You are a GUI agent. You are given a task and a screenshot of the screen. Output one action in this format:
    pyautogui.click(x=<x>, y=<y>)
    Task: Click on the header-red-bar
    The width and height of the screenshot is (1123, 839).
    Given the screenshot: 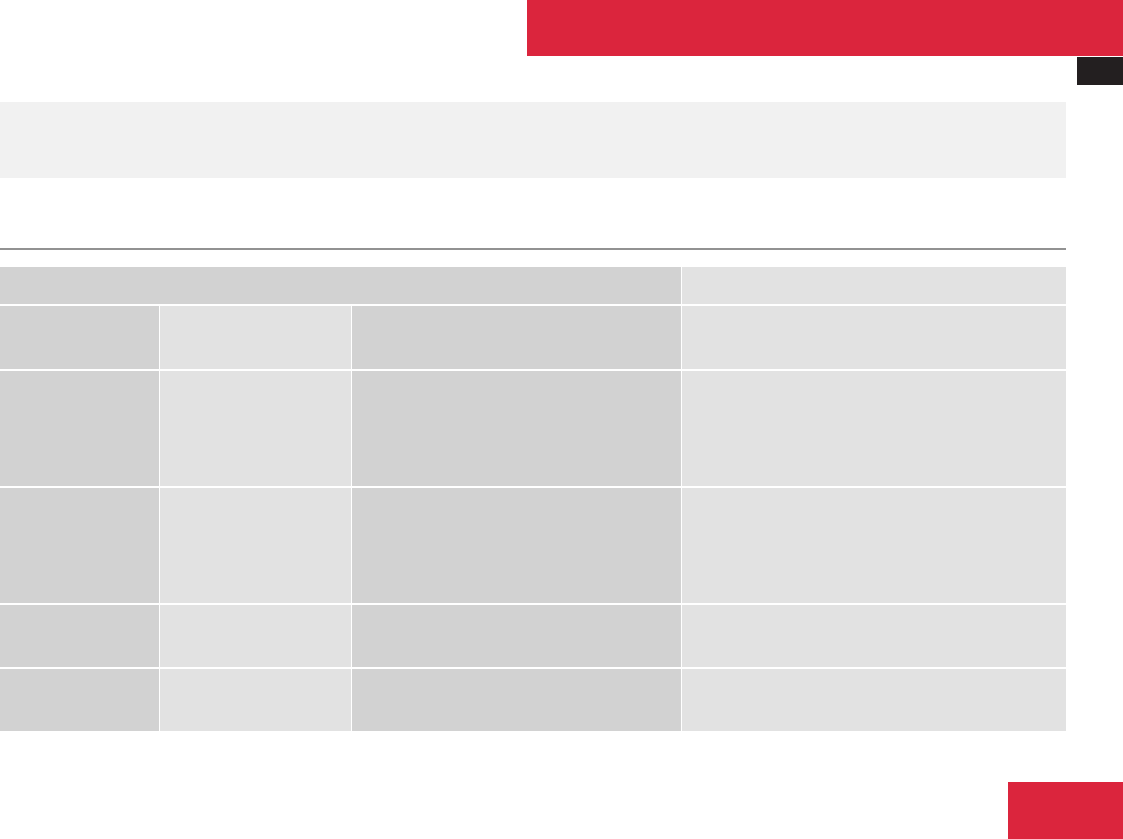 What is the action you would take?
    pyautogui.click(x=825, y=28)
    